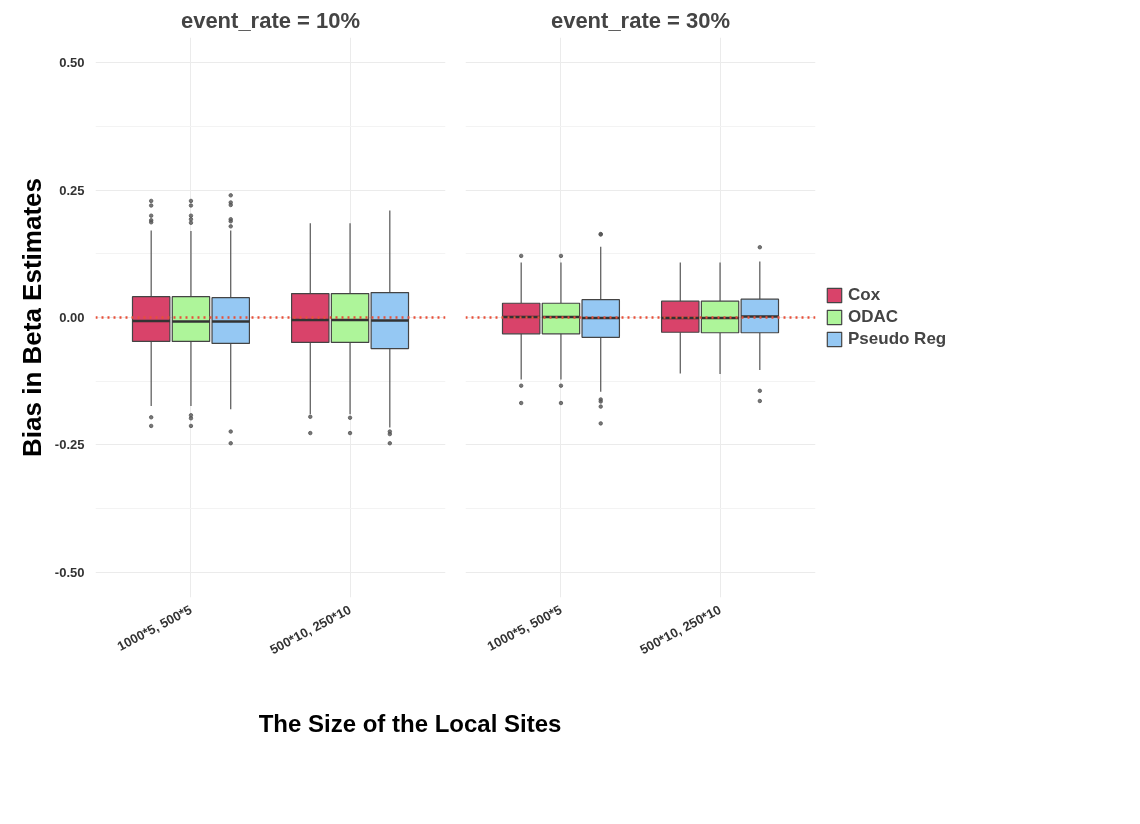  Describe the element at coordinates (897, 339) in the screenshot. I see `legend-label: Pseudo Reg` at that location.